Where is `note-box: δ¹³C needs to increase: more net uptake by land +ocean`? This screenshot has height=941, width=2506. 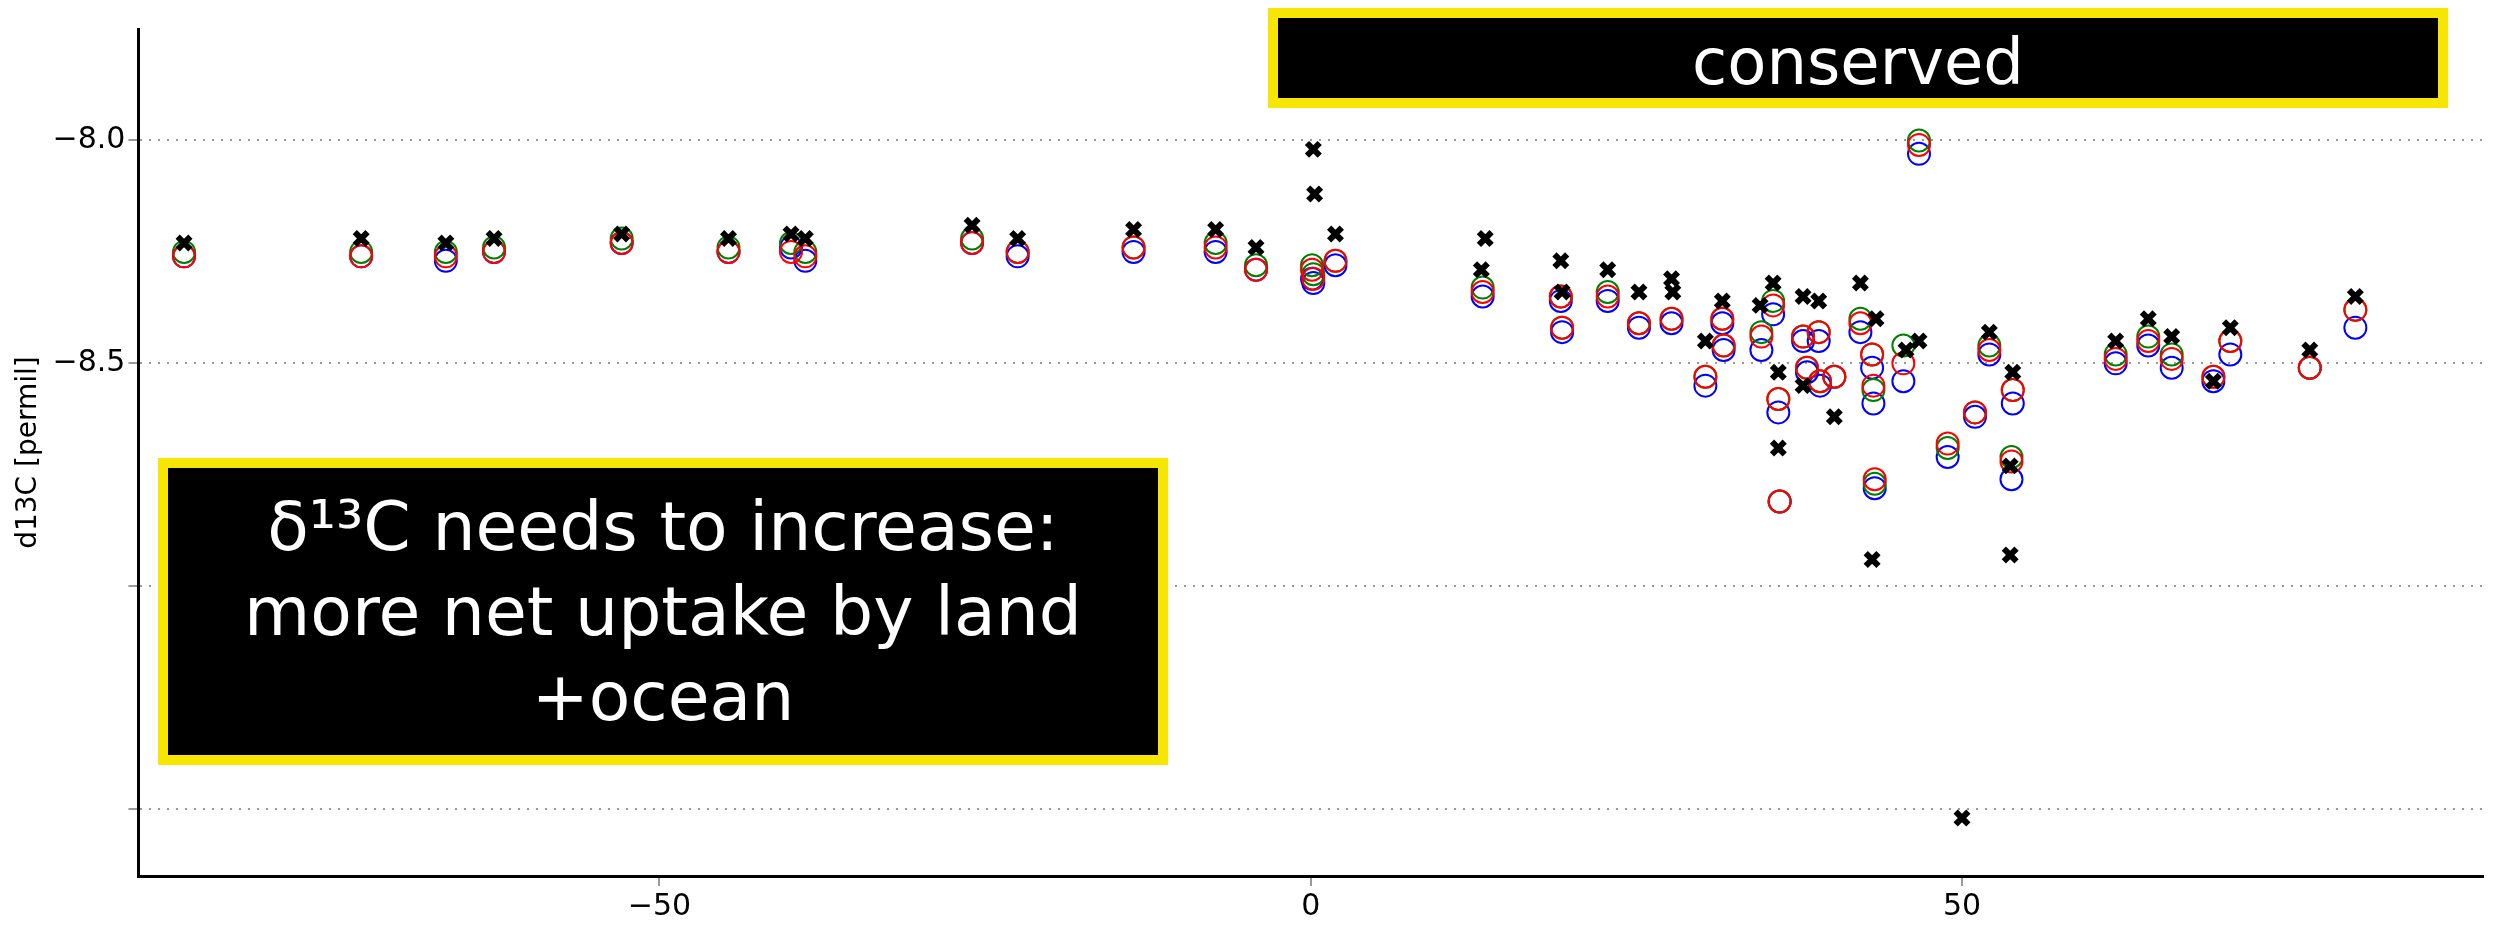
note-box: δ¹³C needs to increase: more net uptake by land +ocean is located at coordinates (663, 611).